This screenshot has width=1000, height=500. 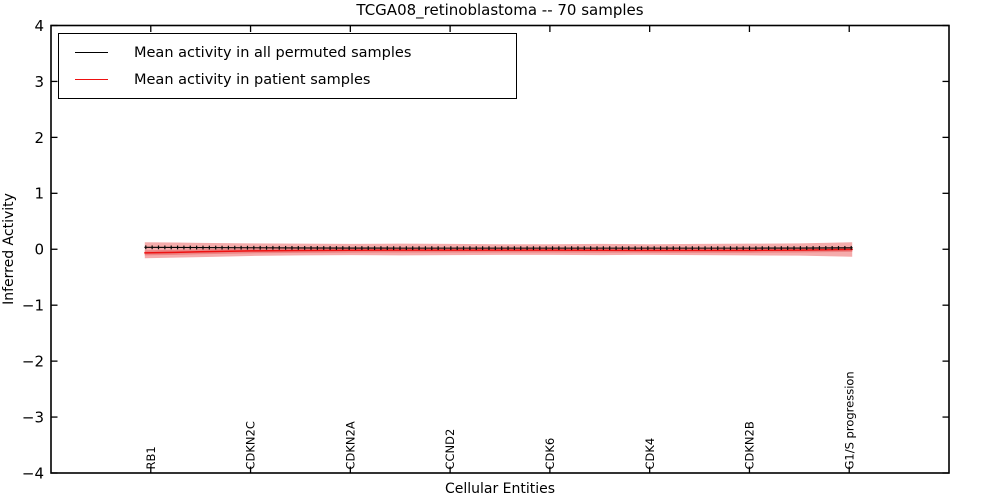 What do you see at coordinates (650, 454) in the screenshot?
I see `x-tick-label: CDK4` at bounding box center [650, 454].